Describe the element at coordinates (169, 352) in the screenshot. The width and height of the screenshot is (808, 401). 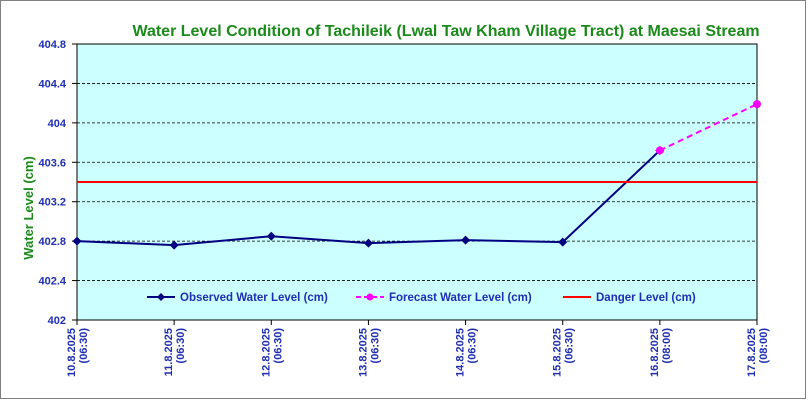
I see `x-tick-date: 11.8.2025` at that location.